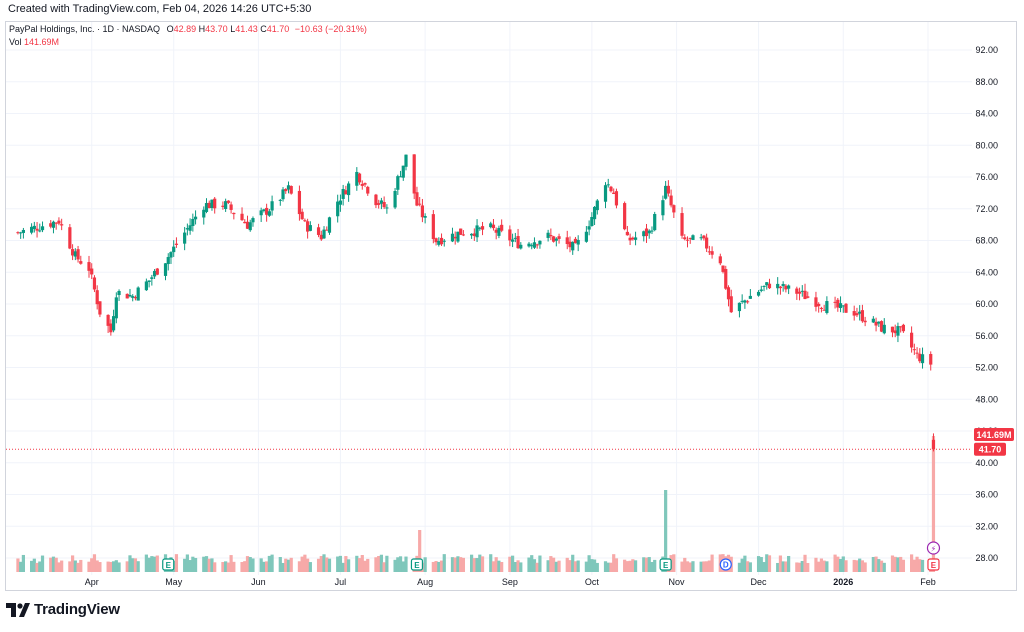 This screenshot has height=632, width=1024. I want to click on tradingview-logo: TradingView, so click(63, 609).